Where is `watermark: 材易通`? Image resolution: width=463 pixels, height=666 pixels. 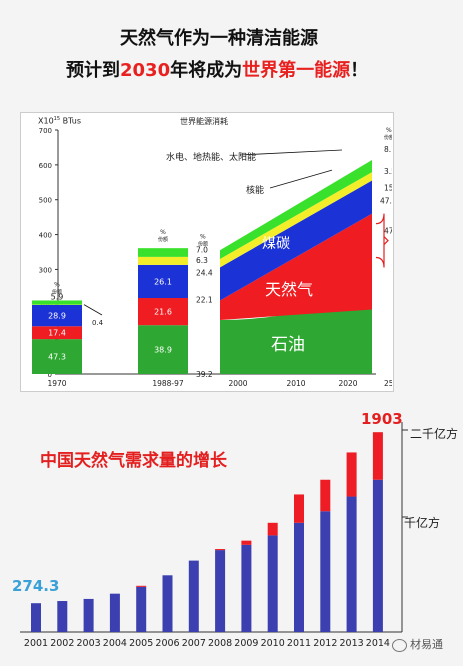
watermark: 材易通 is located at coordinates (417, 644).